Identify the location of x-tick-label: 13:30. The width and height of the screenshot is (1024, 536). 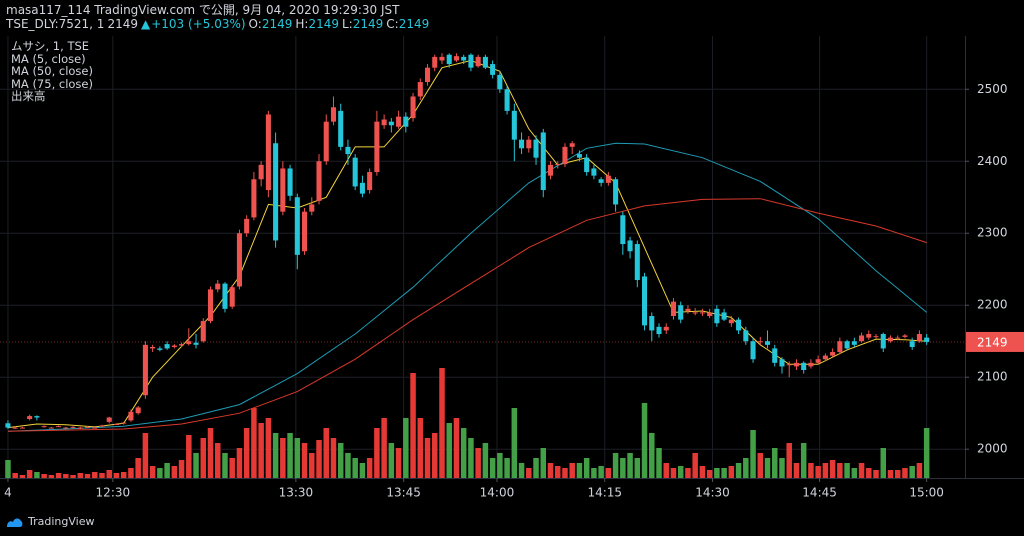
(296, 493).